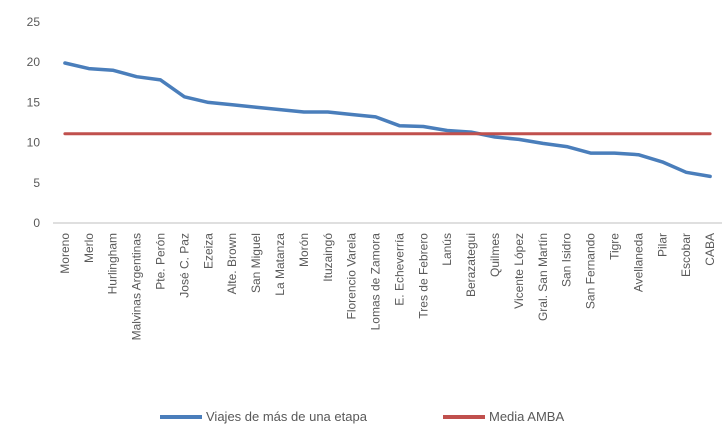 This screenshot has height=428, width=726. I want to click on x-tick-label: San Miguel, so click(256, 263).